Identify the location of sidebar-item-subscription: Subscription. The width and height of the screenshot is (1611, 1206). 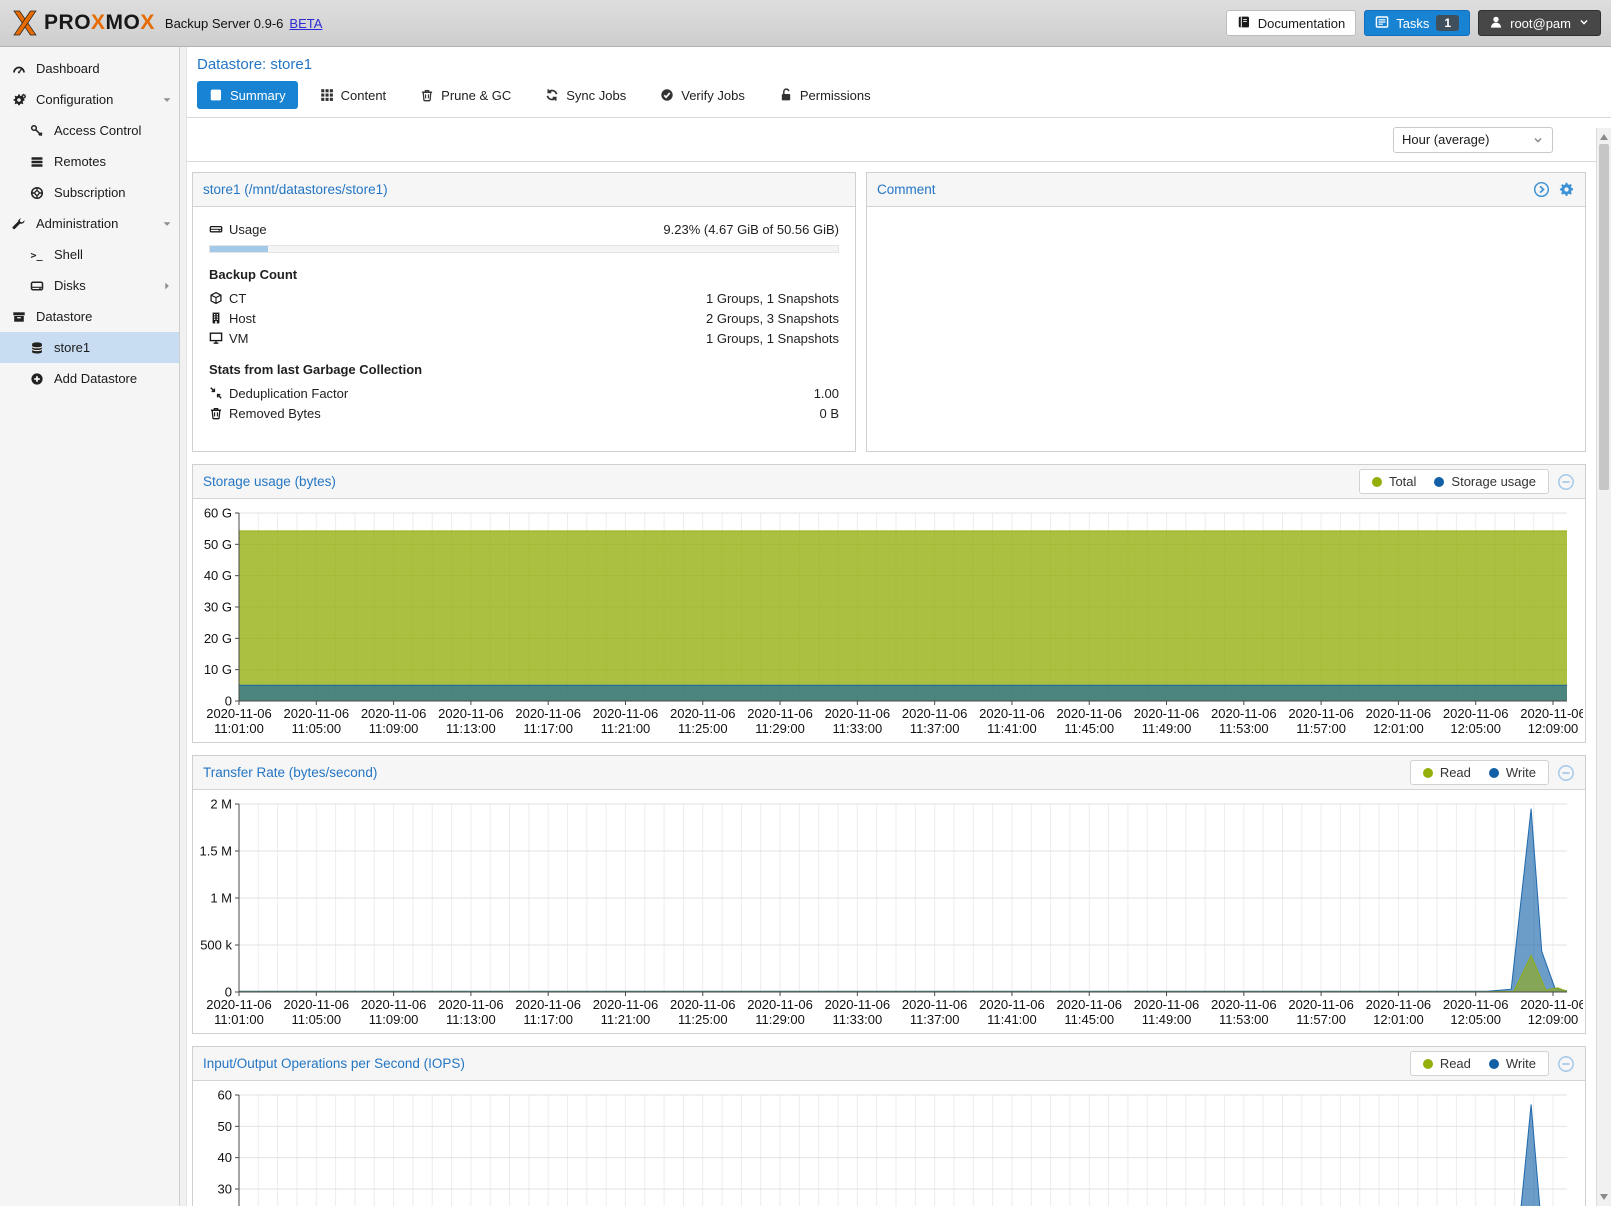
(89, 192).